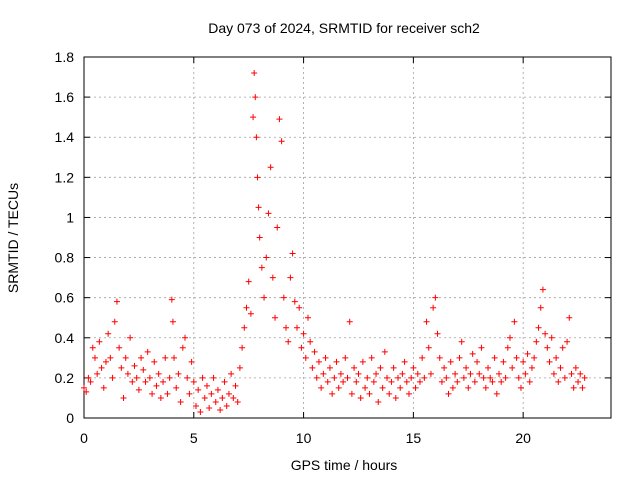 Image resolution: width=640 pixels, height=480 pixels. Describe the element at coordinates (70, 217) in the screenshot. I see `y-tick-label: 1` at that location.